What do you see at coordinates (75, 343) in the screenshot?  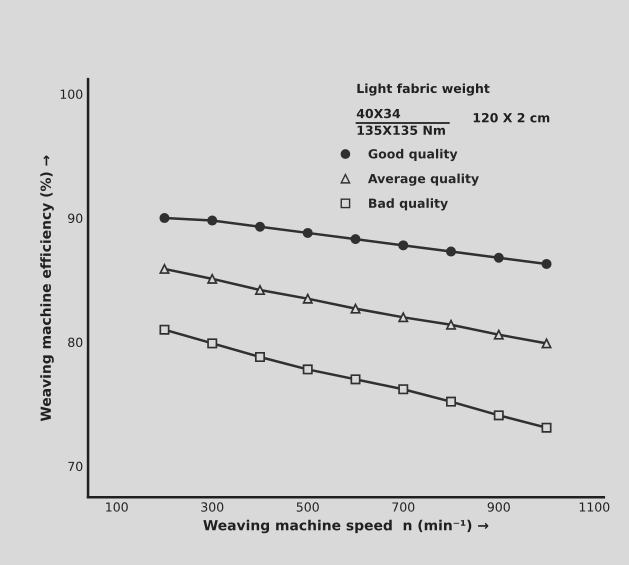 I see `y-tick-label: 80` at bounding box center [75, 343].